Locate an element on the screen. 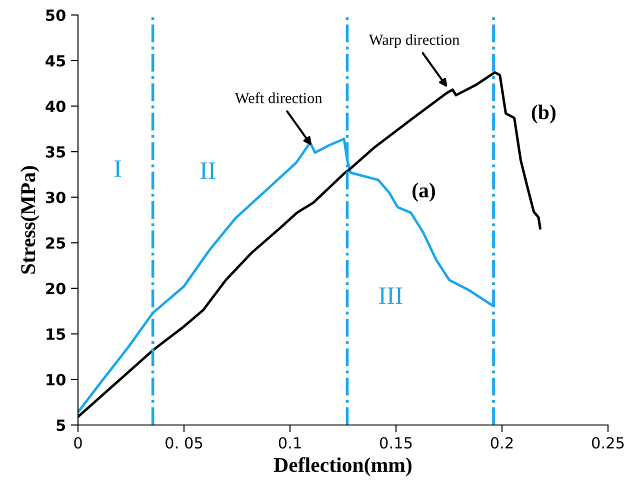  y-tick-label: 15 is located at coordinates (56, 334).